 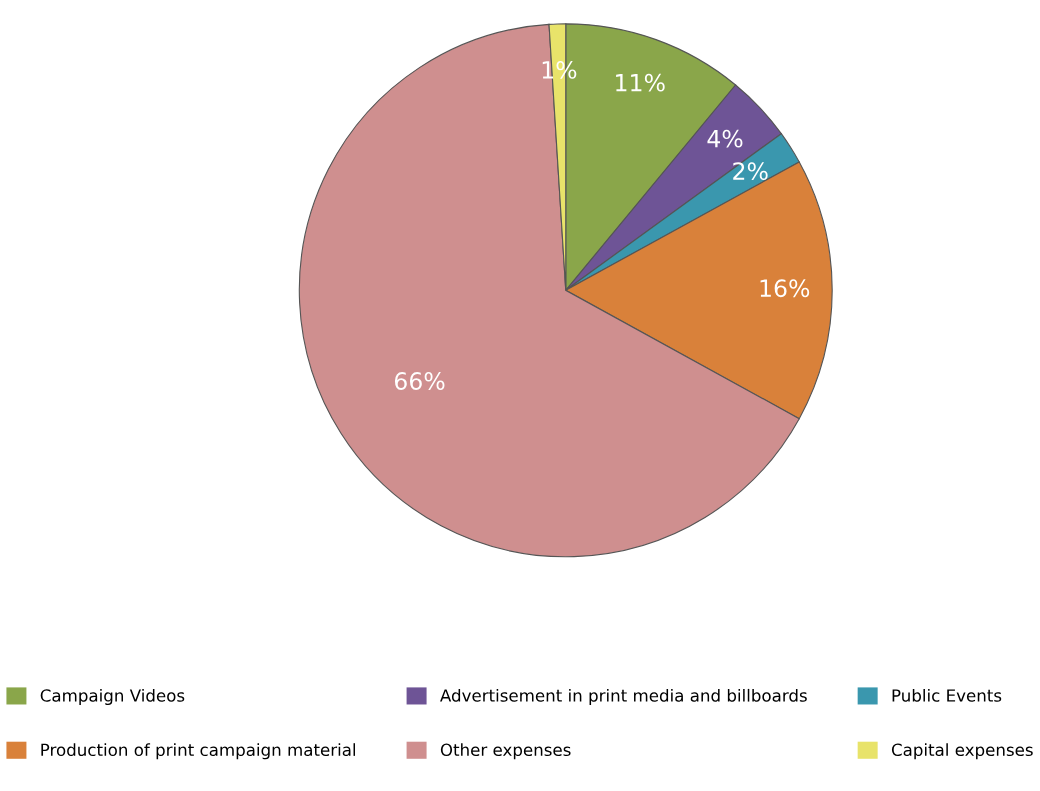 I want to click on legend-label: Campaign Videos, so click(x=112, y=697).